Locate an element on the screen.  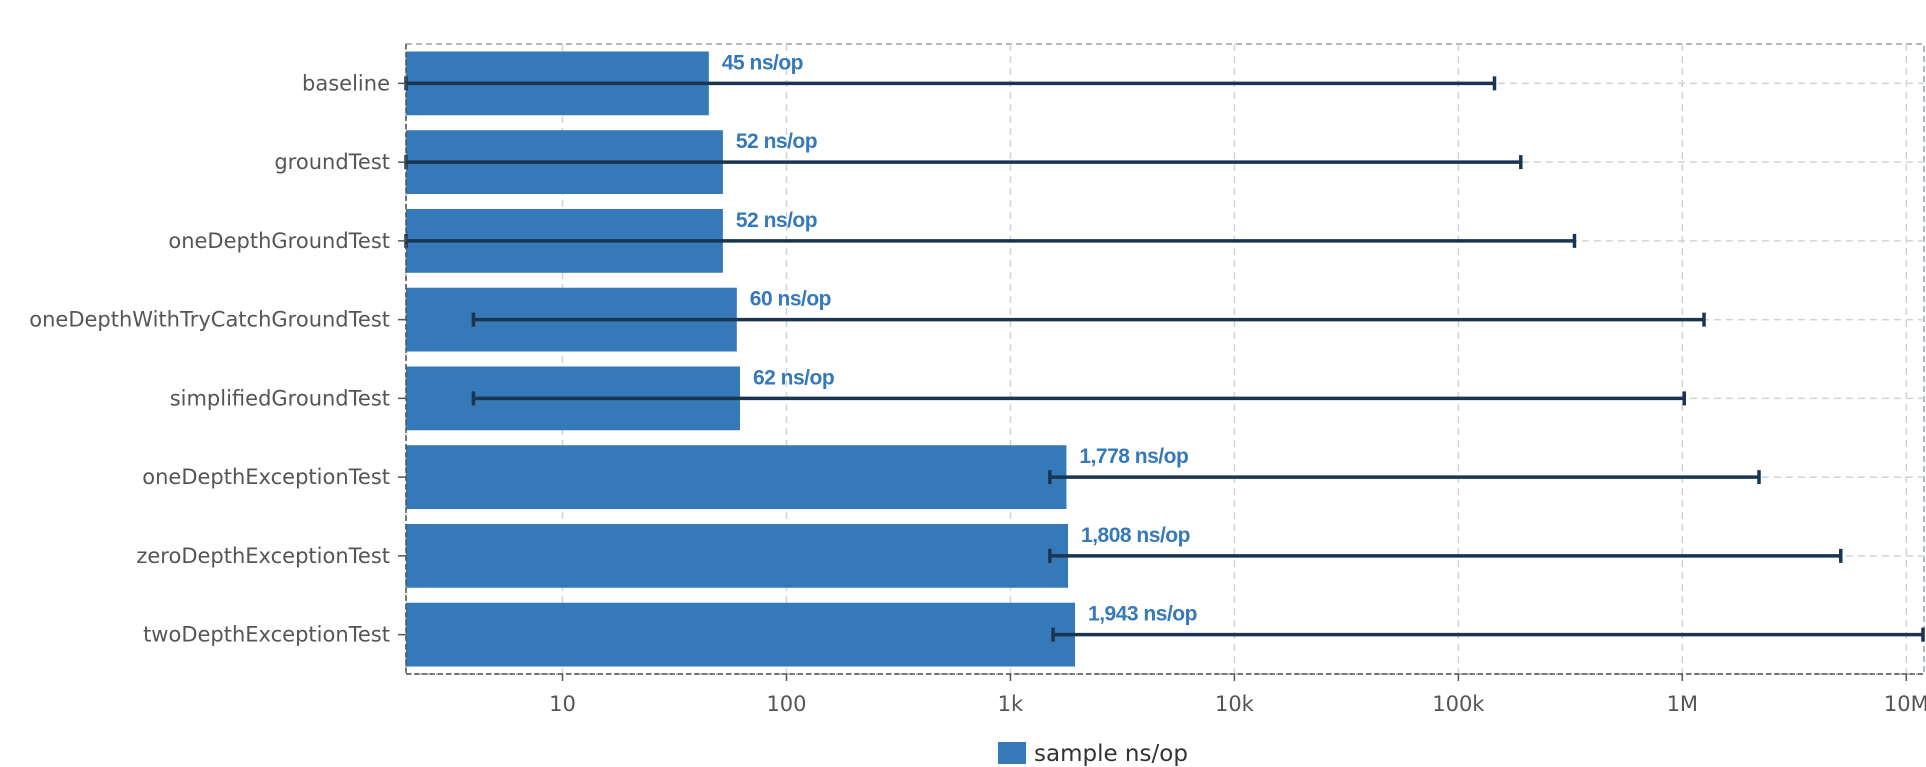
value-label: 1,943 ns/op is located at coordinates (1142, 614).